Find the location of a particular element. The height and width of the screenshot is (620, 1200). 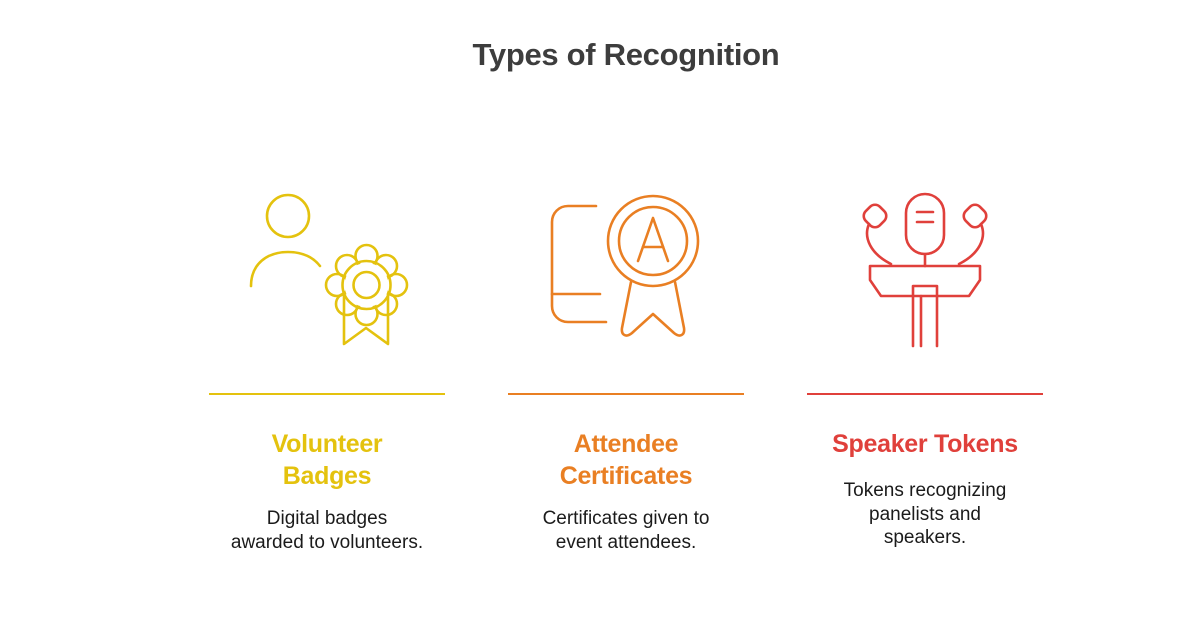

card-description-line: speakers. is located at coordinates (925, 537).